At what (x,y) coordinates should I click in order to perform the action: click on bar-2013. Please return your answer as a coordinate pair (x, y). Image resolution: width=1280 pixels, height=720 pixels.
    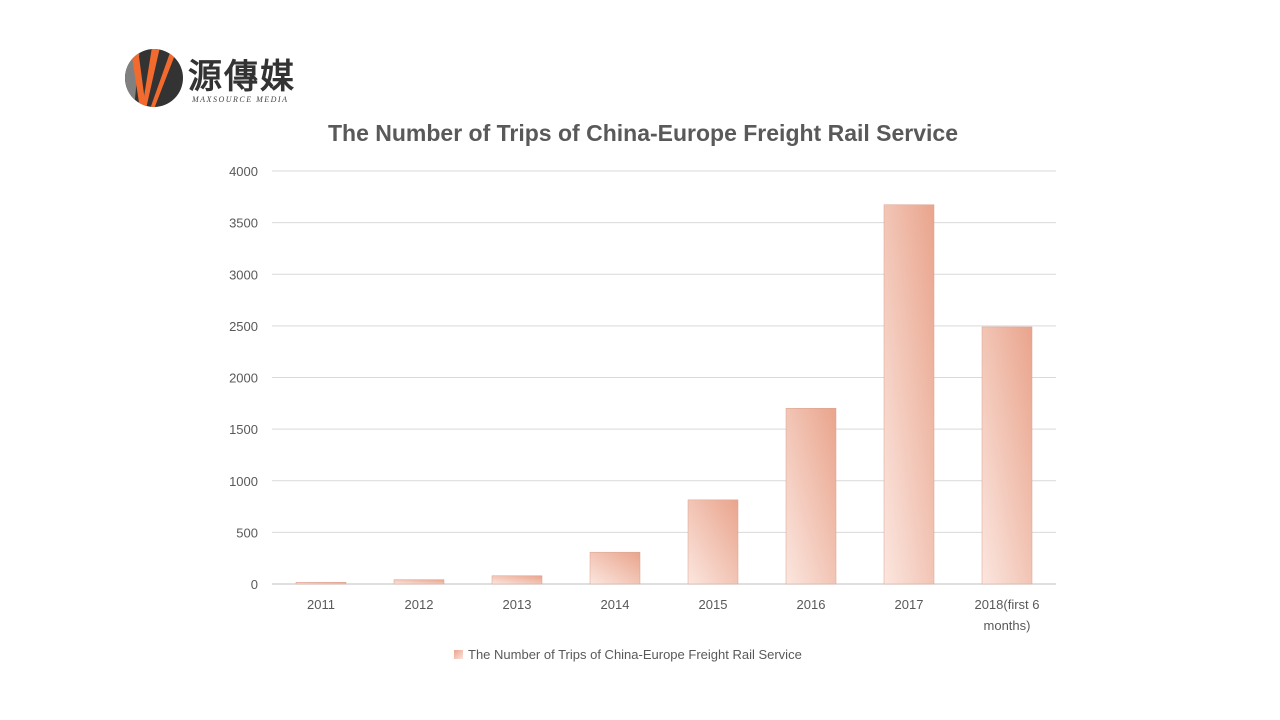
    Looking at the image, I should click on (517, 580).